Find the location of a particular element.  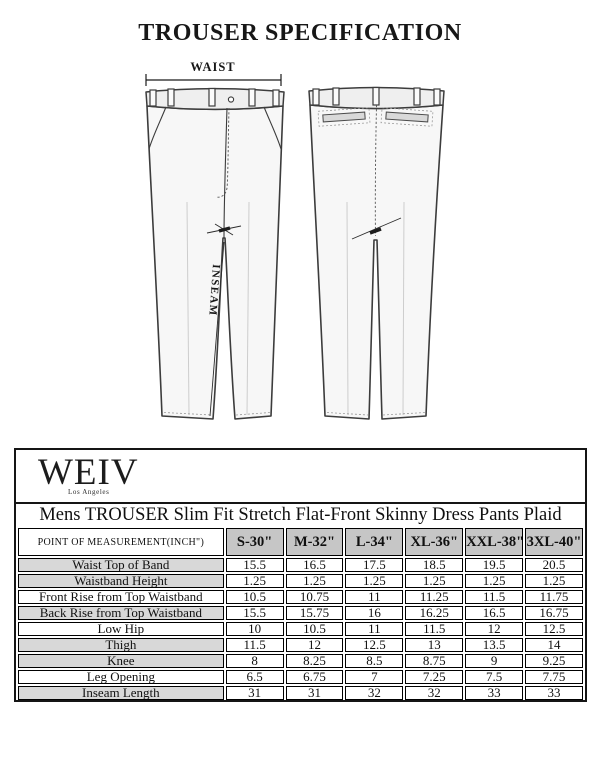

back-center-seam is located at coordinates (375, 170).